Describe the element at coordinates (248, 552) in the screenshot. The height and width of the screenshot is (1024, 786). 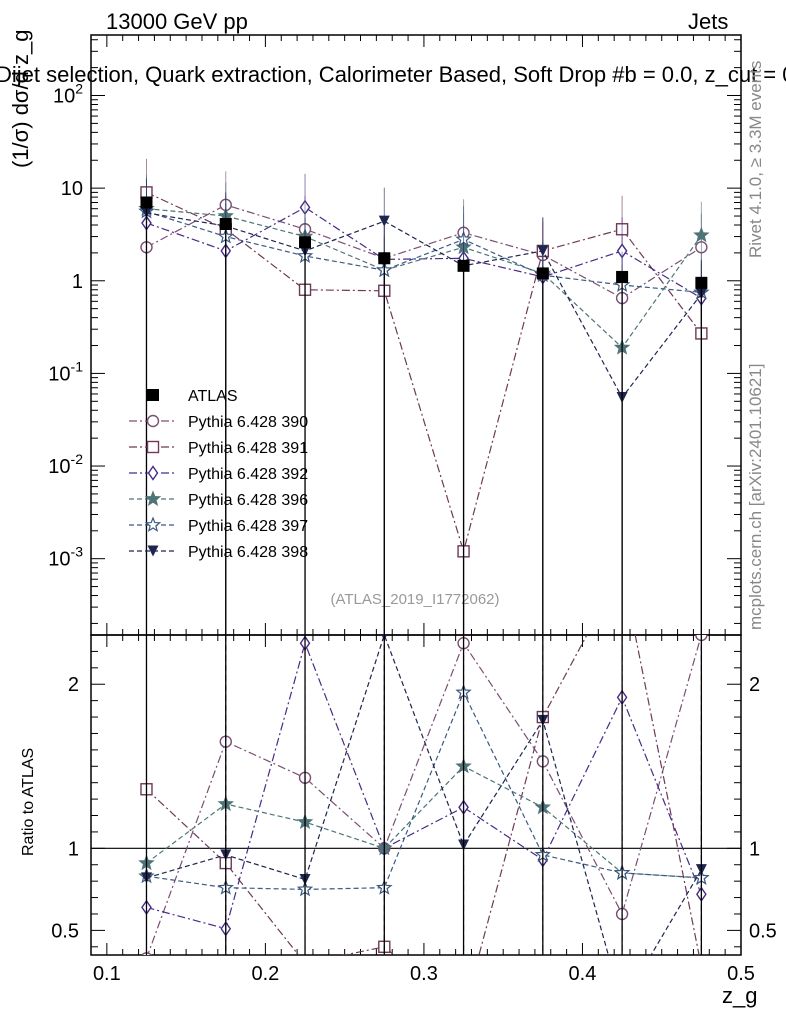
I see `legend-label: Pythia 6.428 398` at that location.